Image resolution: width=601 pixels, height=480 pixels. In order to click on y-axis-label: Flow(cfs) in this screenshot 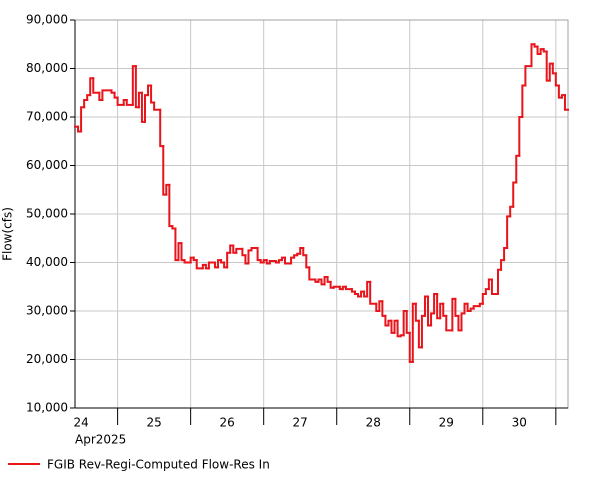, I will do `click(8, 234)`.